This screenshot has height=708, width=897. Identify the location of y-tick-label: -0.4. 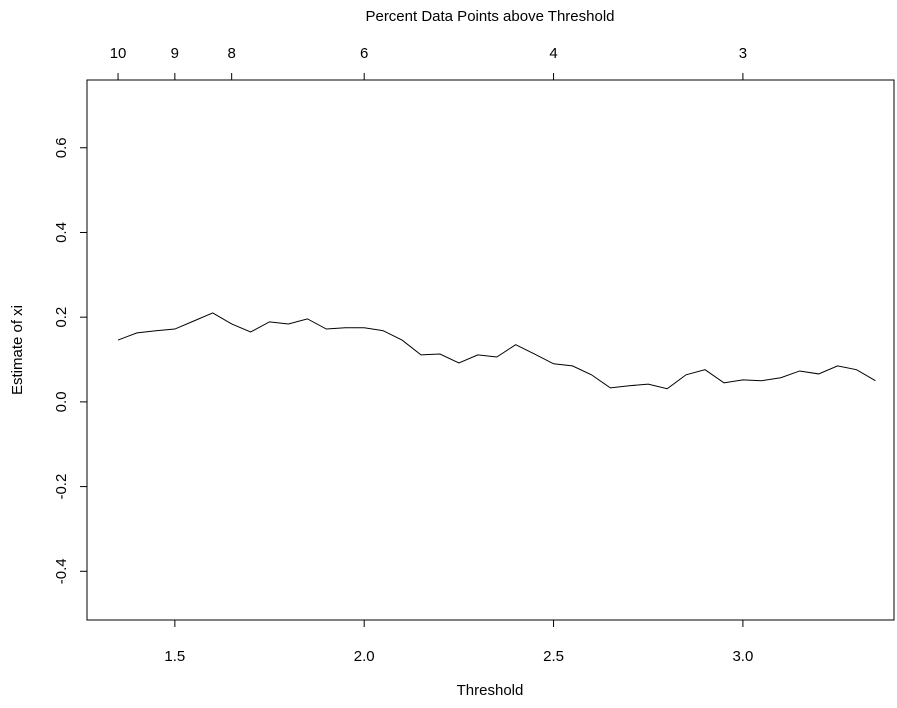
(61, 571).